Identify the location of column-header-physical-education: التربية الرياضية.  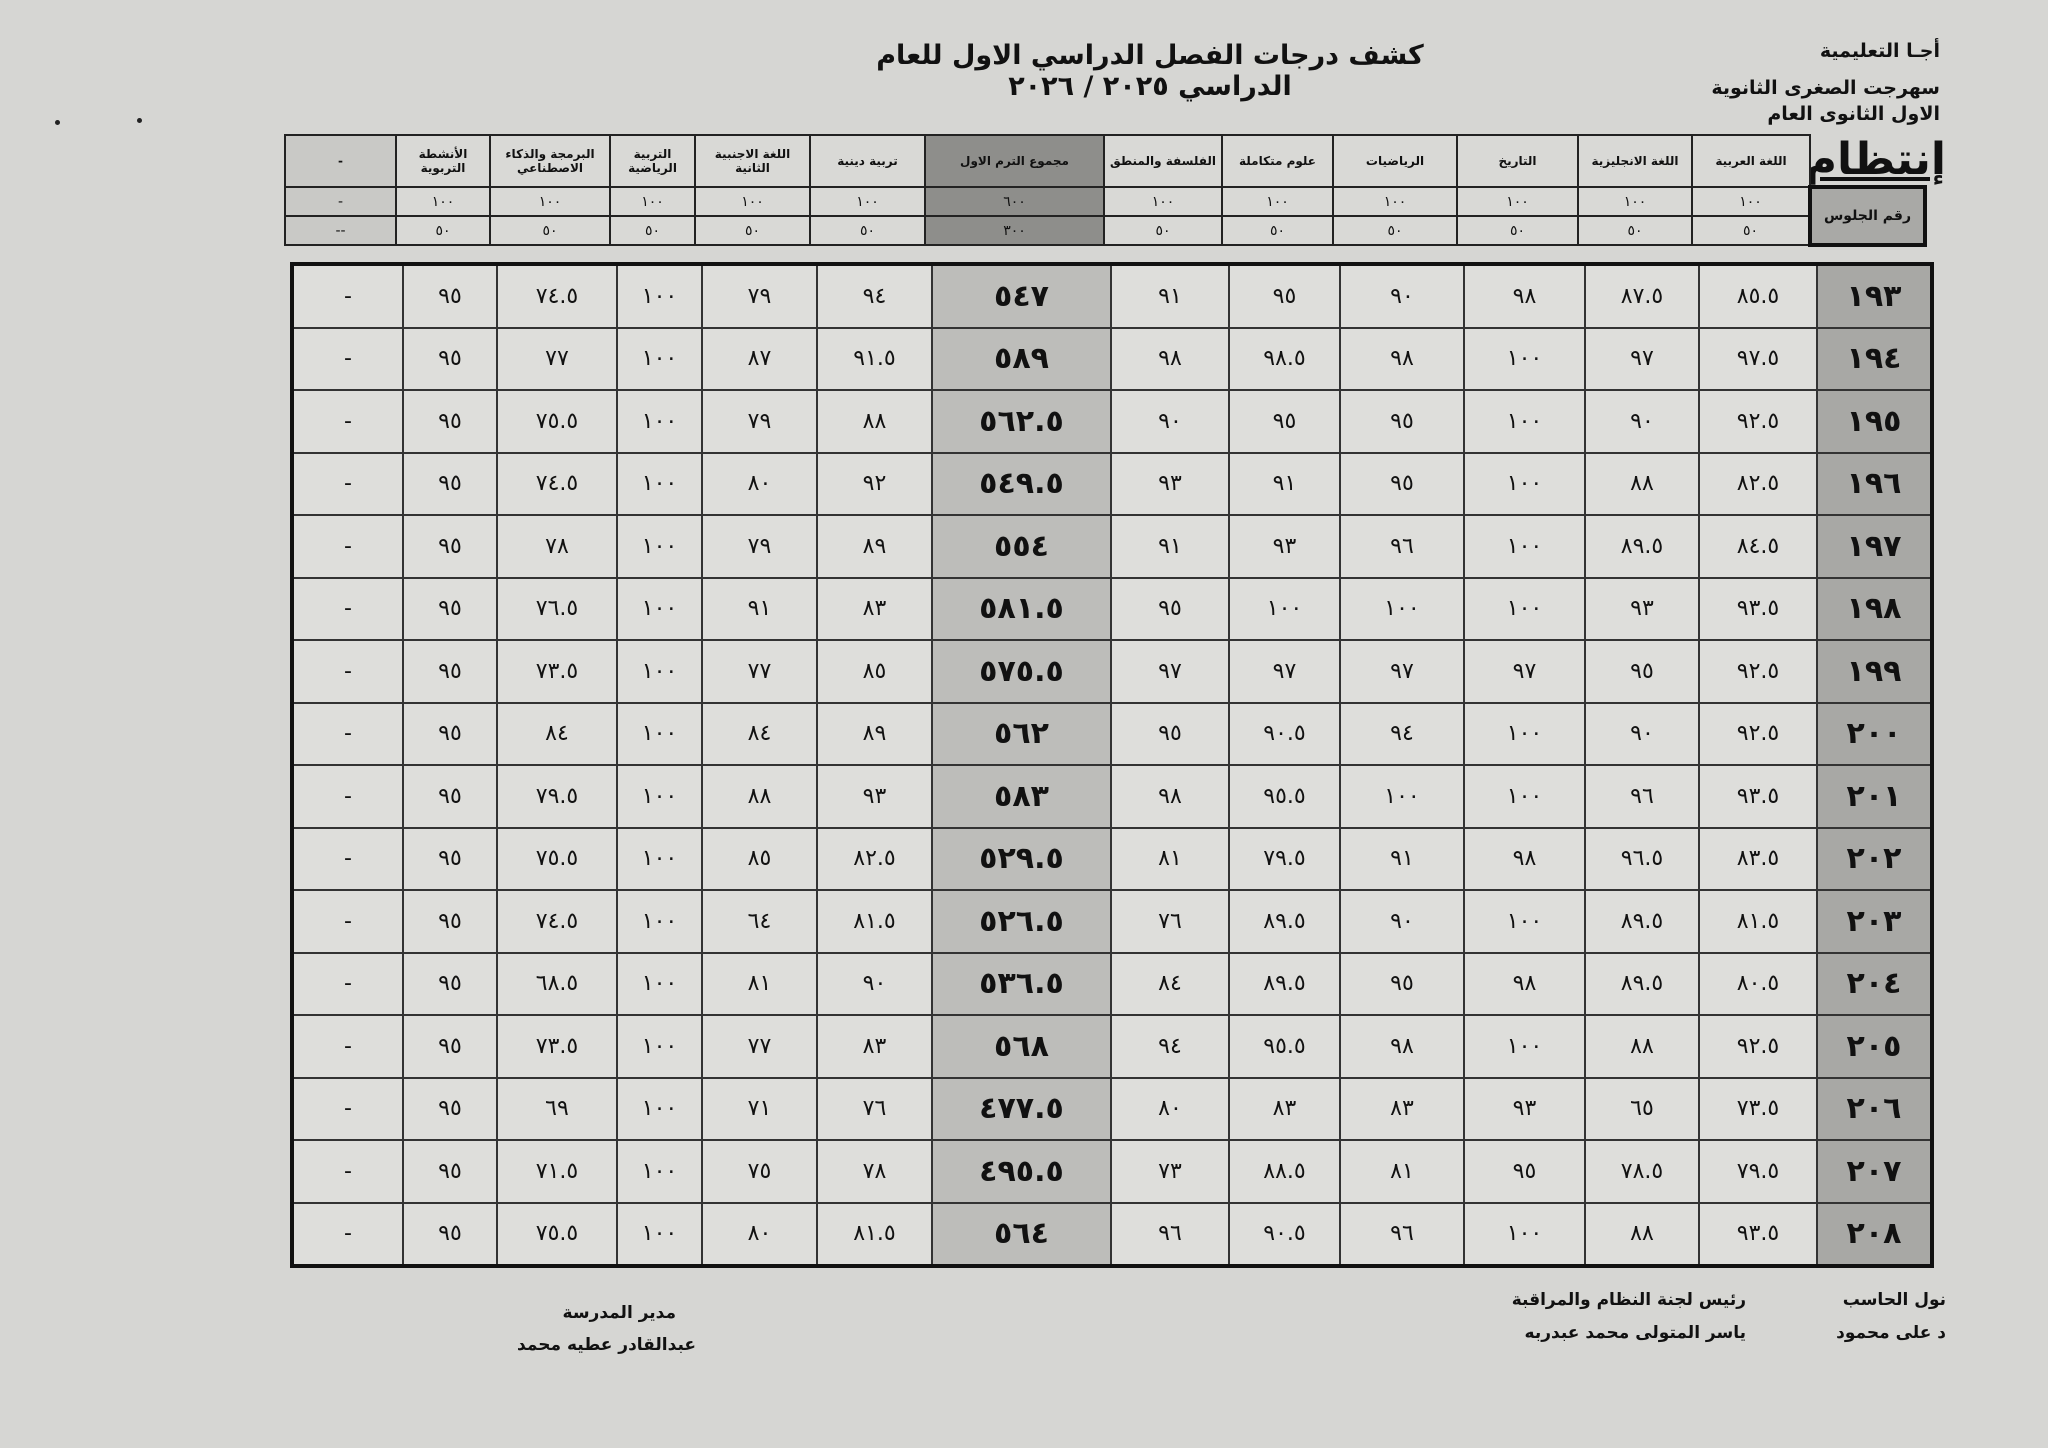
(652, 161).